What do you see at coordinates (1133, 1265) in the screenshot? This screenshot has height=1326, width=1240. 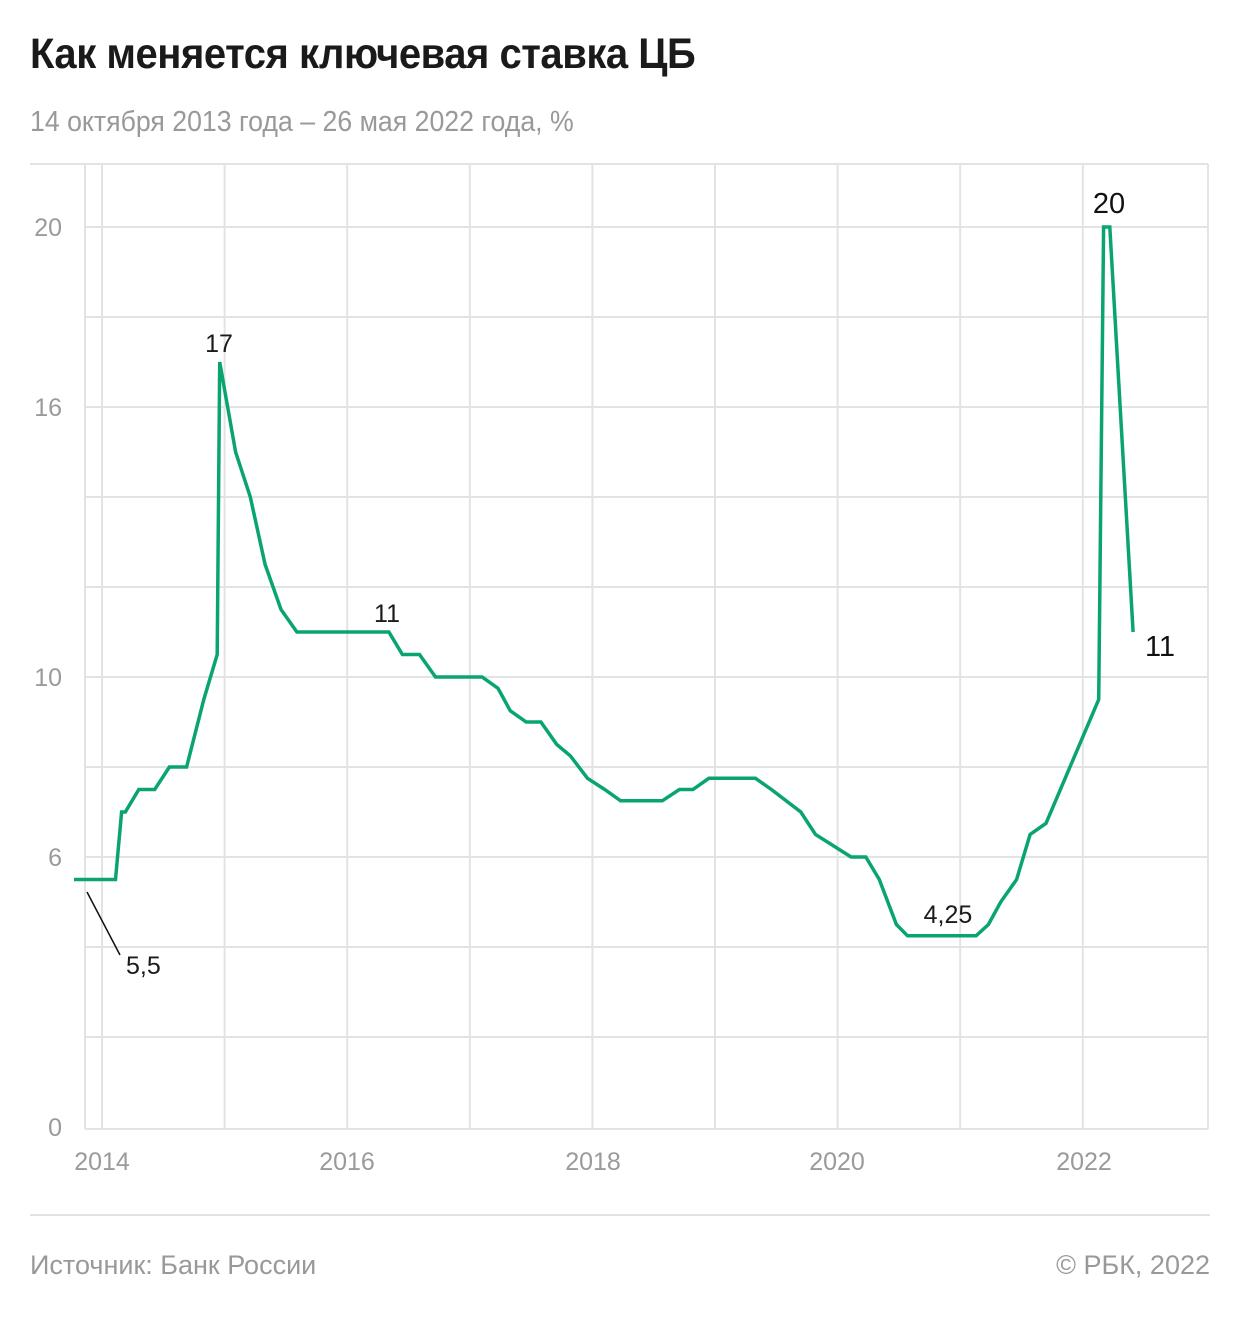 I see `copyright-note: © РБК, 2022` at bounding box center [1133, 1265].